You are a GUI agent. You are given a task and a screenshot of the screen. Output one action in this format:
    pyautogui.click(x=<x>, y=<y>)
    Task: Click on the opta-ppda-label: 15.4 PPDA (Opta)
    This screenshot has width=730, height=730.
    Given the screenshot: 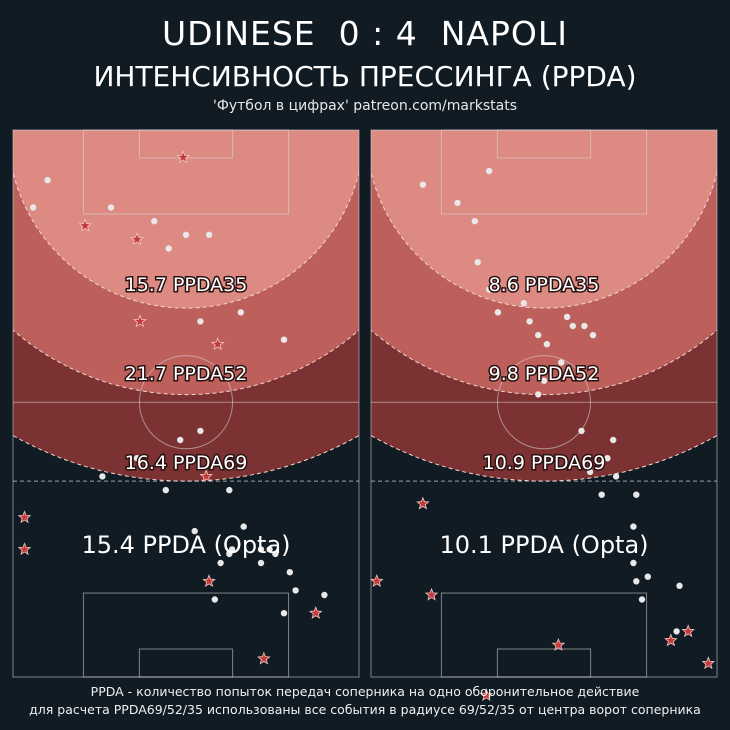 What is the action you would take?
    pyautogui.click(x=185, y=545)
    